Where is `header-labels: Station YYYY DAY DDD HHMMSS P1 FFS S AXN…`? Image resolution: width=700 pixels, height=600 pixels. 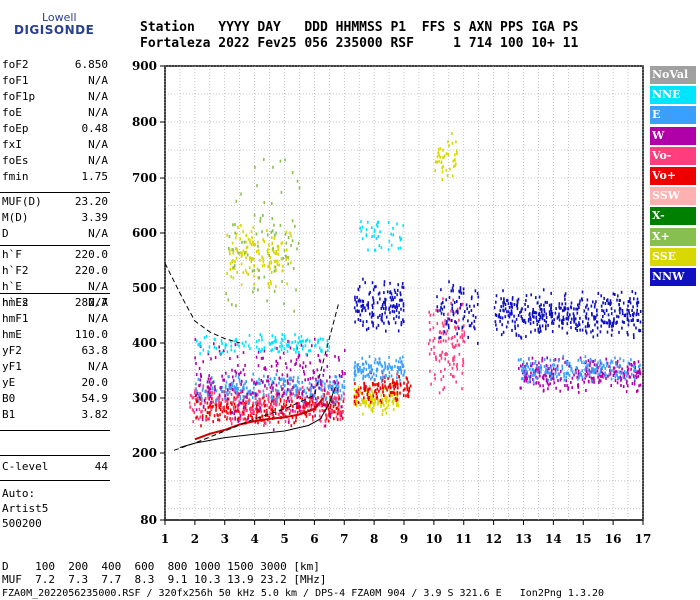
header-labels: Station YYYY DAY DDD HHMMSS P1 FFS S AXN… is located at coordinates (359, 27).